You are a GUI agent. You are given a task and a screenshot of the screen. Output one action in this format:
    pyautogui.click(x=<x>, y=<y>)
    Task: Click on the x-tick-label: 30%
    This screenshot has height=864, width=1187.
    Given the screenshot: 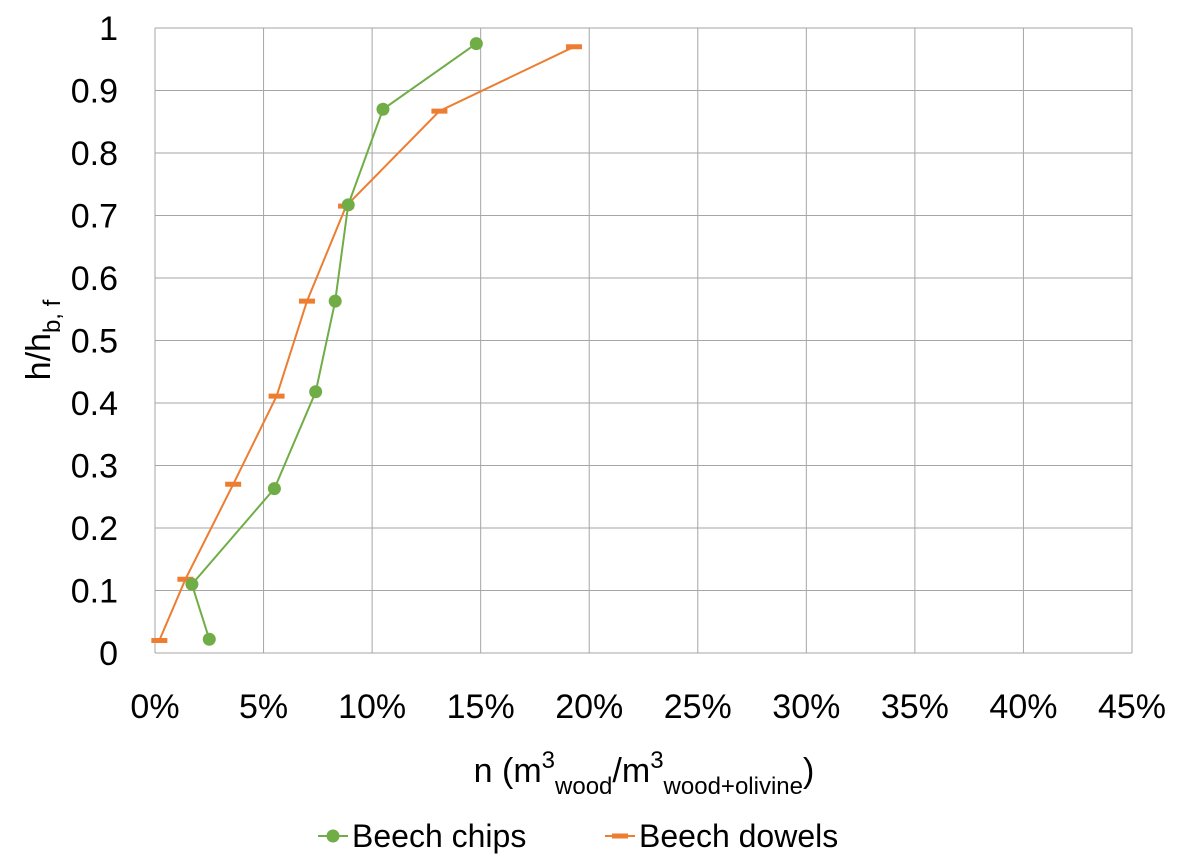 What is the action you would take?
    pyautogui.click(x=806, y=707)
    